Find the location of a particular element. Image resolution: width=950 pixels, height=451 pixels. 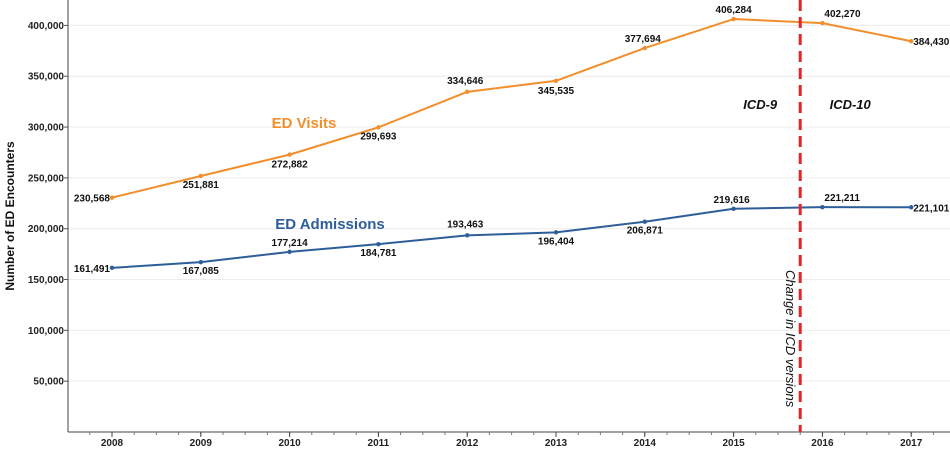

series-label-ed-visits: ED Visits is located at coordinates (304, 123).